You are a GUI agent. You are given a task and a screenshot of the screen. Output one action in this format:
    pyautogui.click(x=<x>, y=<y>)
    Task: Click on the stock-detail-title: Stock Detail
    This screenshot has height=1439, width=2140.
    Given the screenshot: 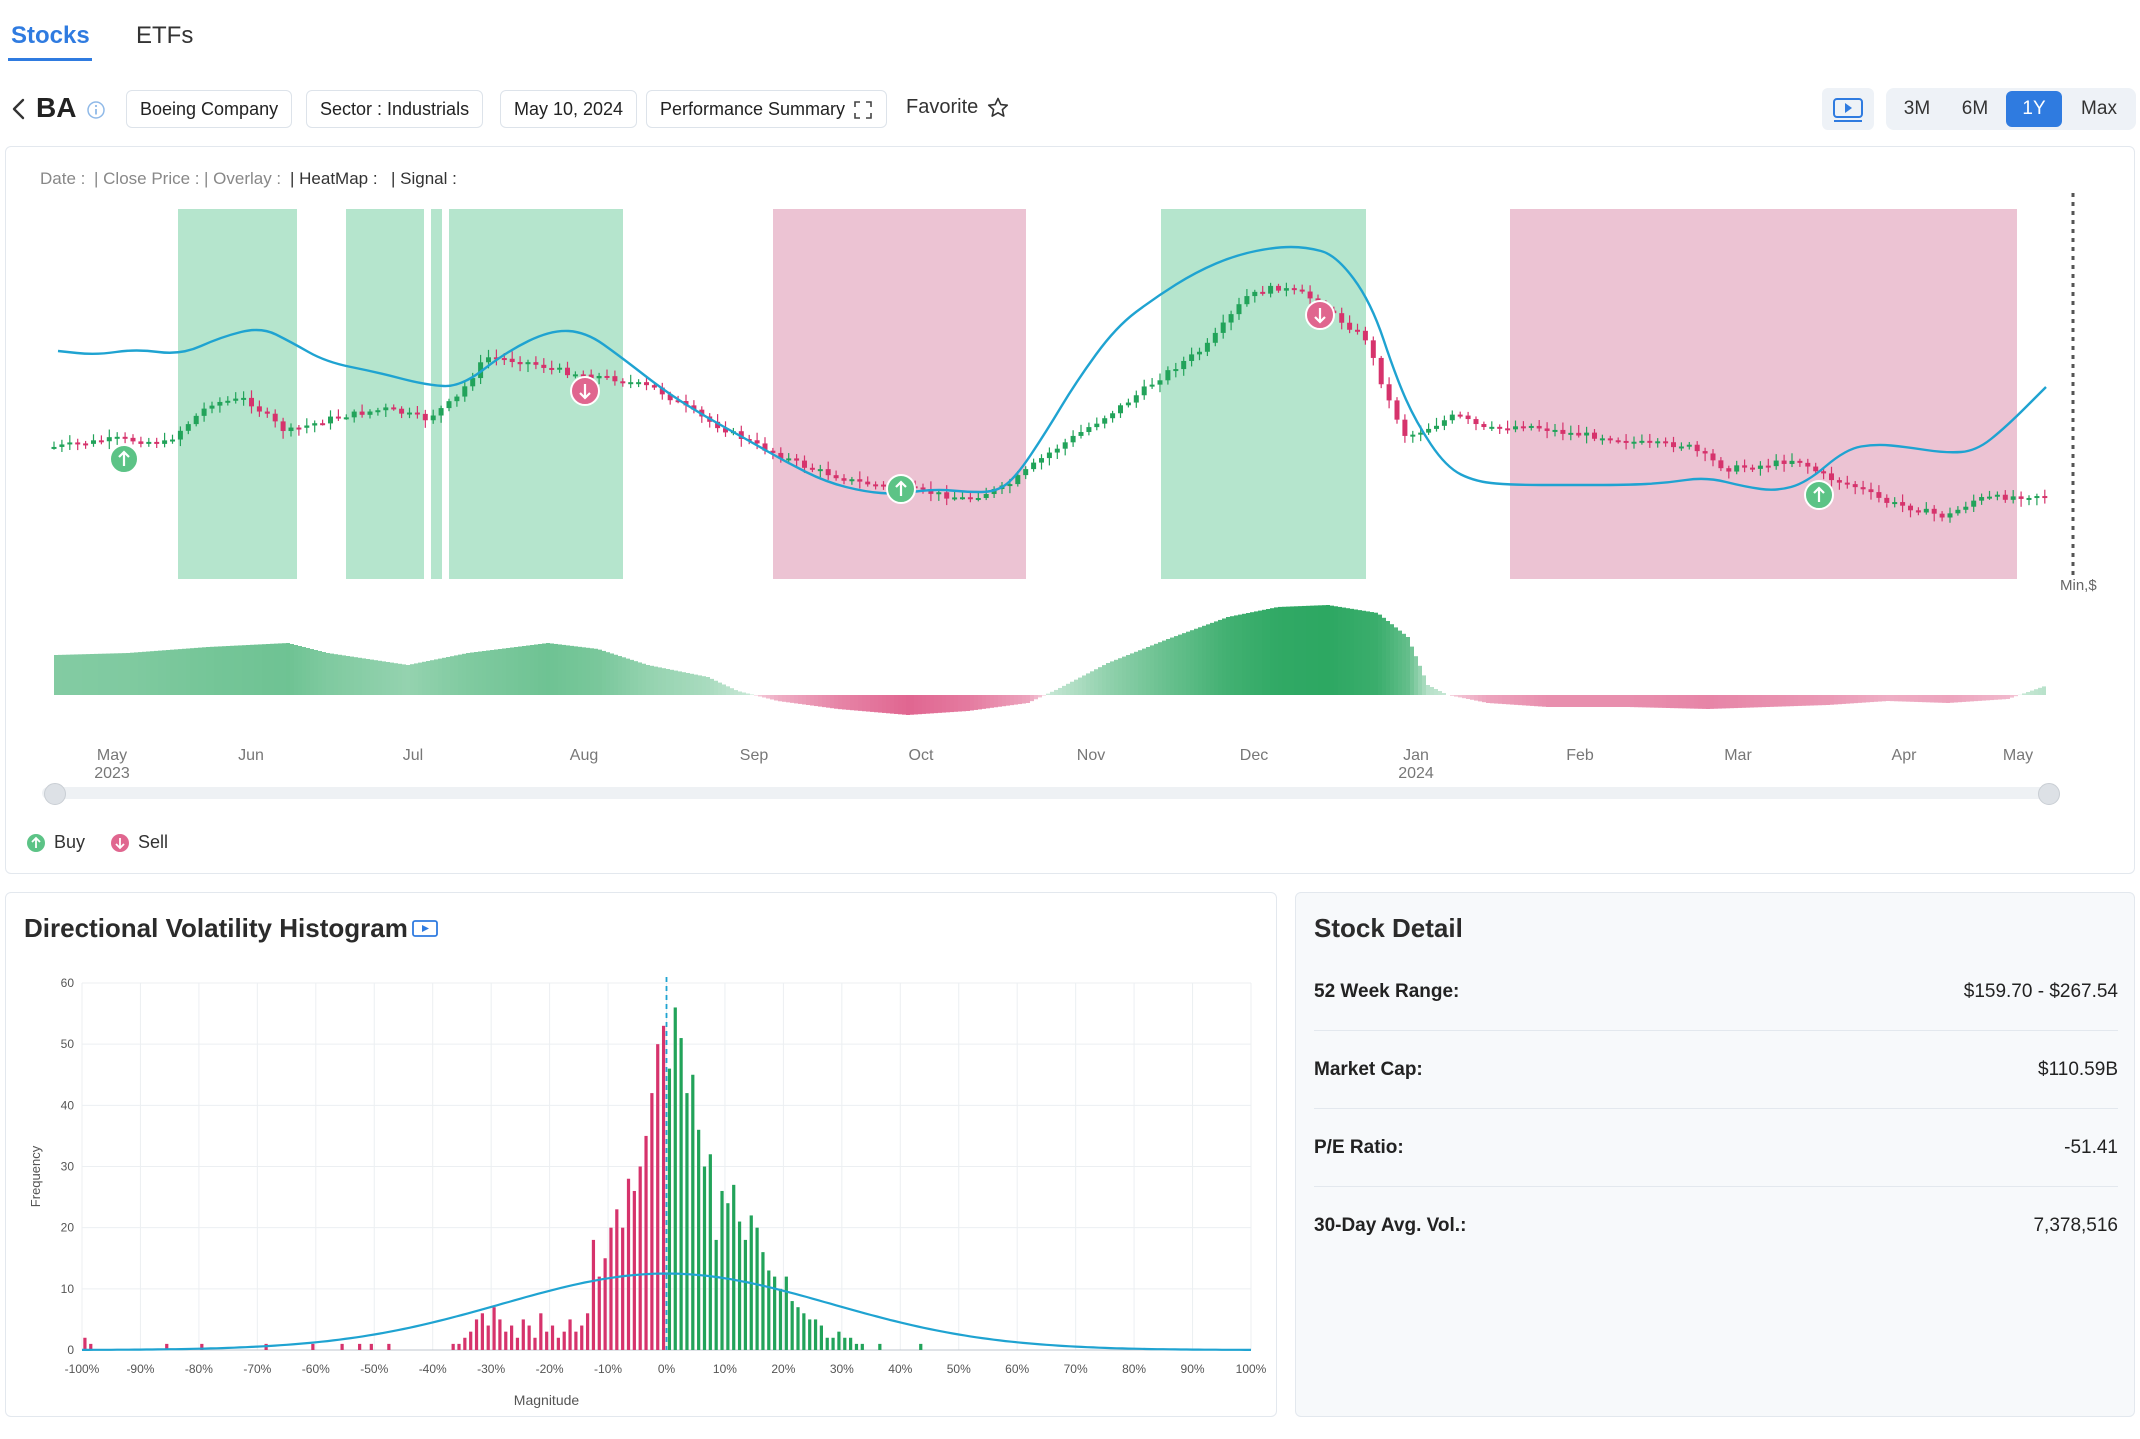 What is the action you would take?
    pyautogui.click(x=1388, y=928)
    